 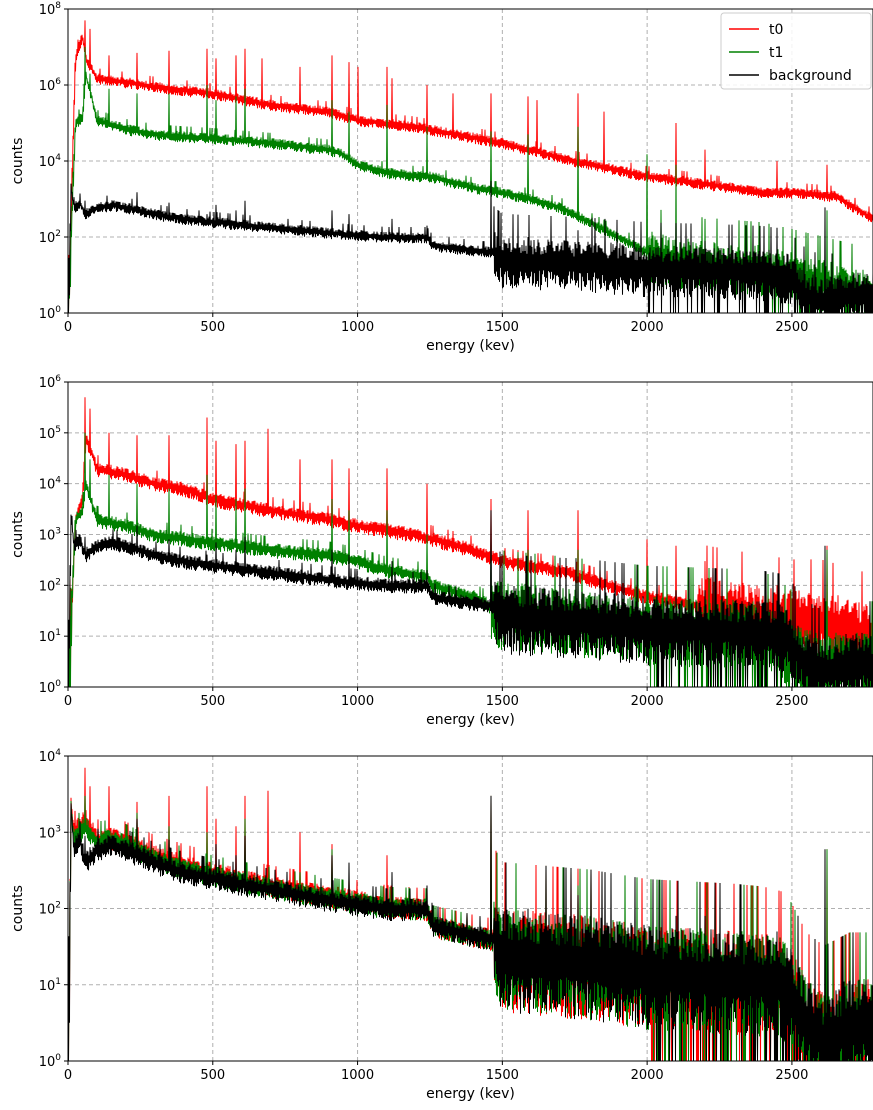 I want to click on y-tick-label: 10⁵, so click(x=50, y=433).